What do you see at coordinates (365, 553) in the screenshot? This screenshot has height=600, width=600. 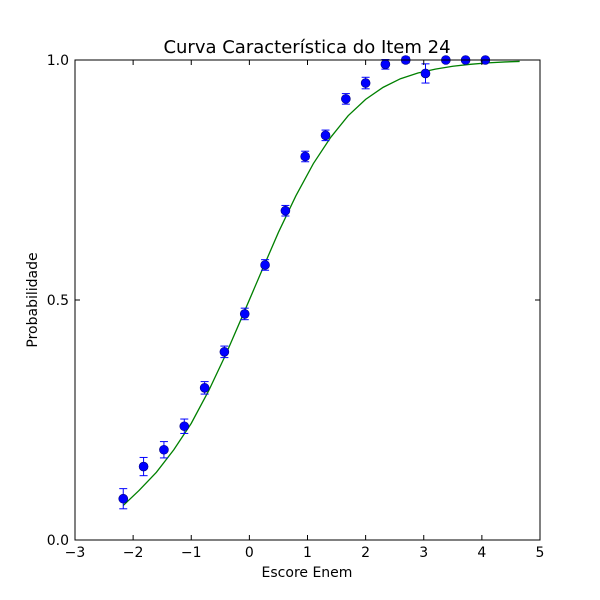 I see `x-tick-label-5: 2` at bounding box center [365, 553].